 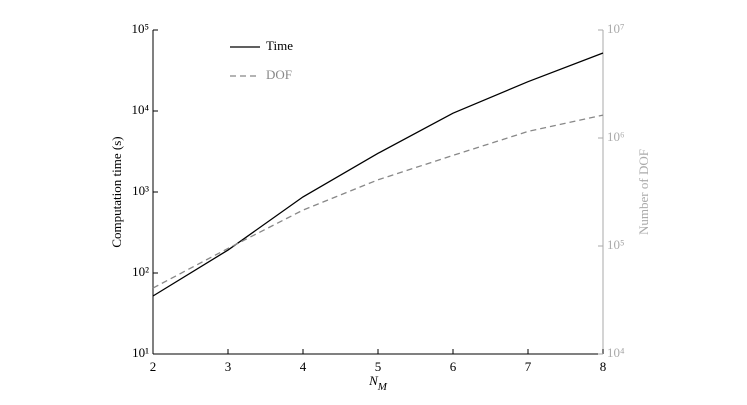 I want to click on legend-label: Time, so click(x=279, y=45).